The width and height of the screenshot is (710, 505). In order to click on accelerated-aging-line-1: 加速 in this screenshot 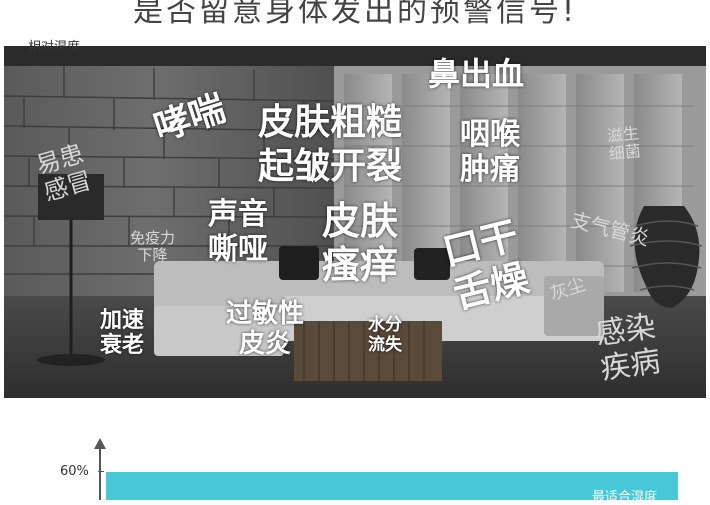, I will do `click(122, 320)`.